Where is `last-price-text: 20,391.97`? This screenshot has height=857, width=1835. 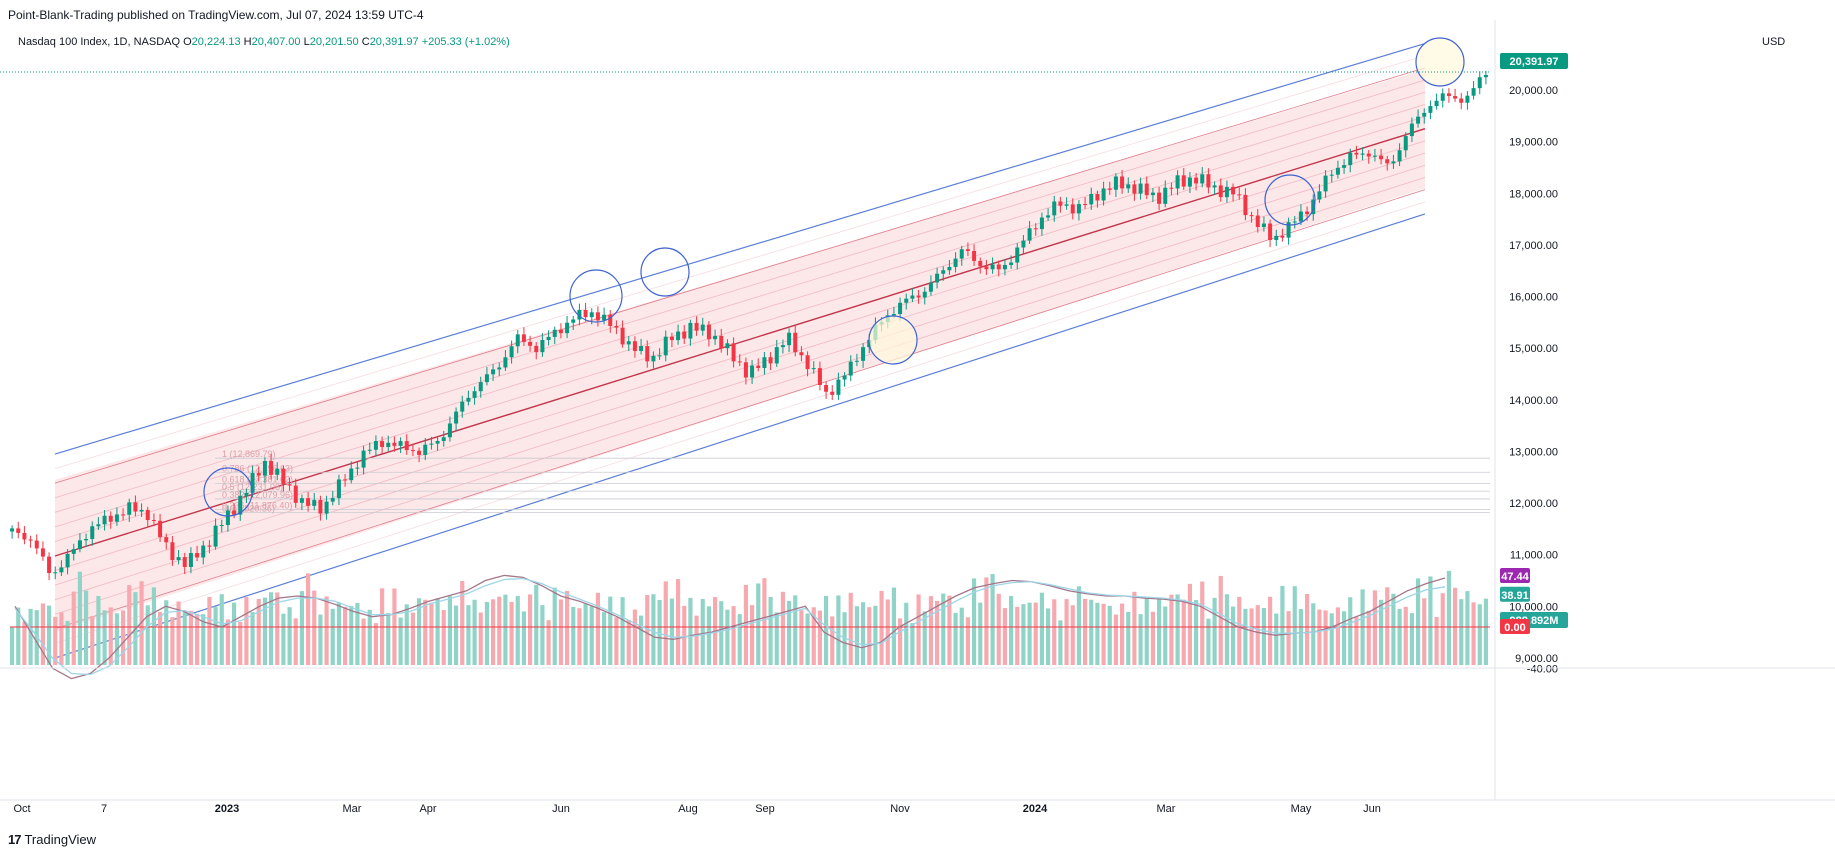
last-price-text: 20,391.97 is located at coordinates (1534, 62).